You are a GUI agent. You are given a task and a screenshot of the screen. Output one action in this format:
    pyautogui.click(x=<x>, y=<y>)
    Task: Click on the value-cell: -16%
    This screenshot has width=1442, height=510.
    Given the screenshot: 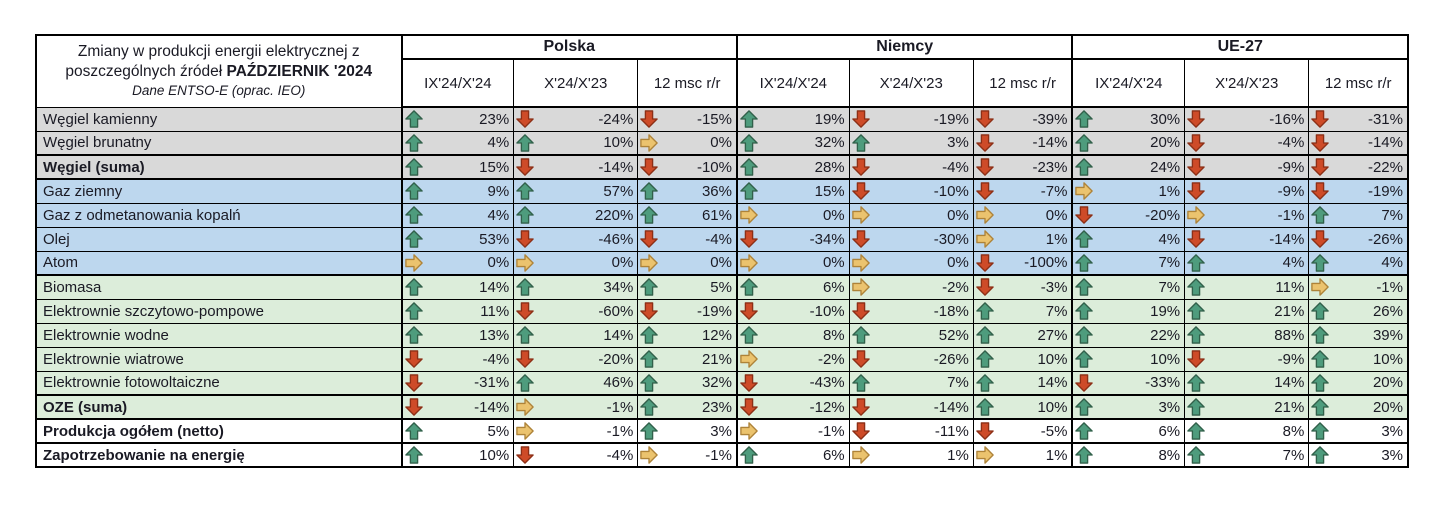 What is the action you would take?
    pyautogui.click(x=1247, y=119)
    